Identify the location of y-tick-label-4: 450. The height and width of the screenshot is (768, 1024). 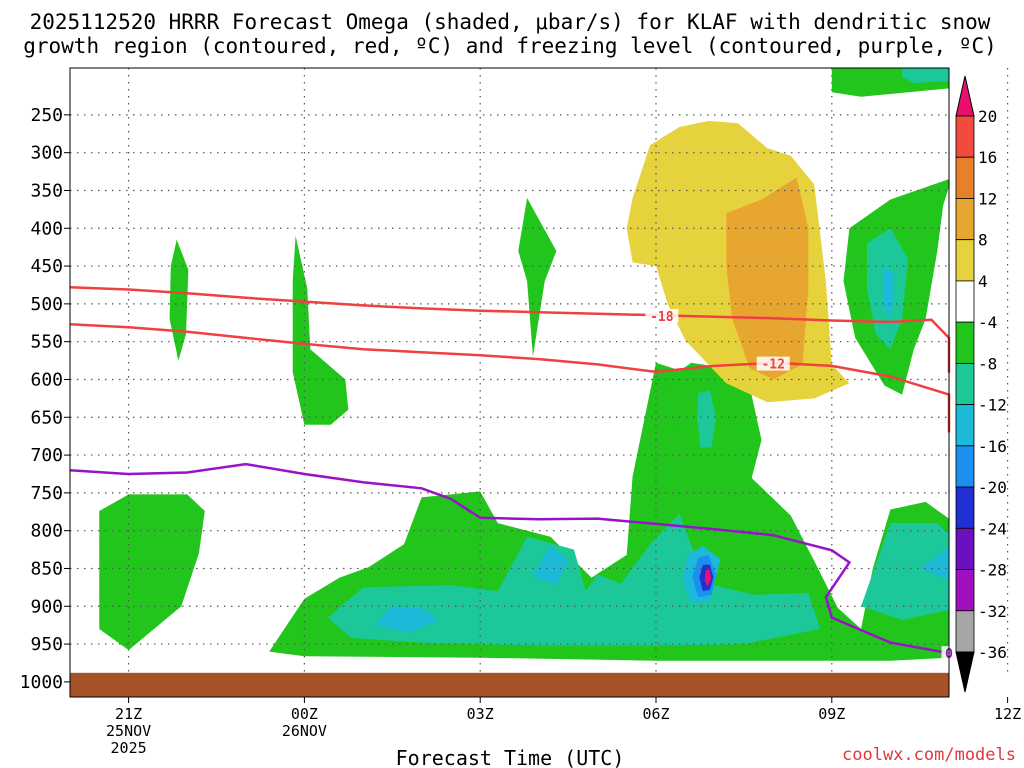
(46, 266).